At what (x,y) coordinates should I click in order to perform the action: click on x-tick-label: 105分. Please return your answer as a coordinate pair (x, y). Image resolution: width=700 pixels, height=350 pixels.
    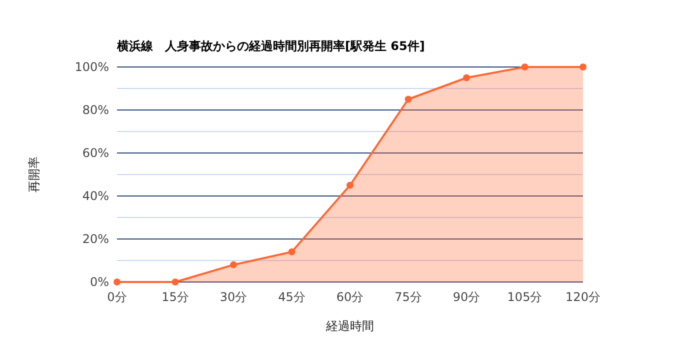
    Looking at the image, I should click on (524, 297).